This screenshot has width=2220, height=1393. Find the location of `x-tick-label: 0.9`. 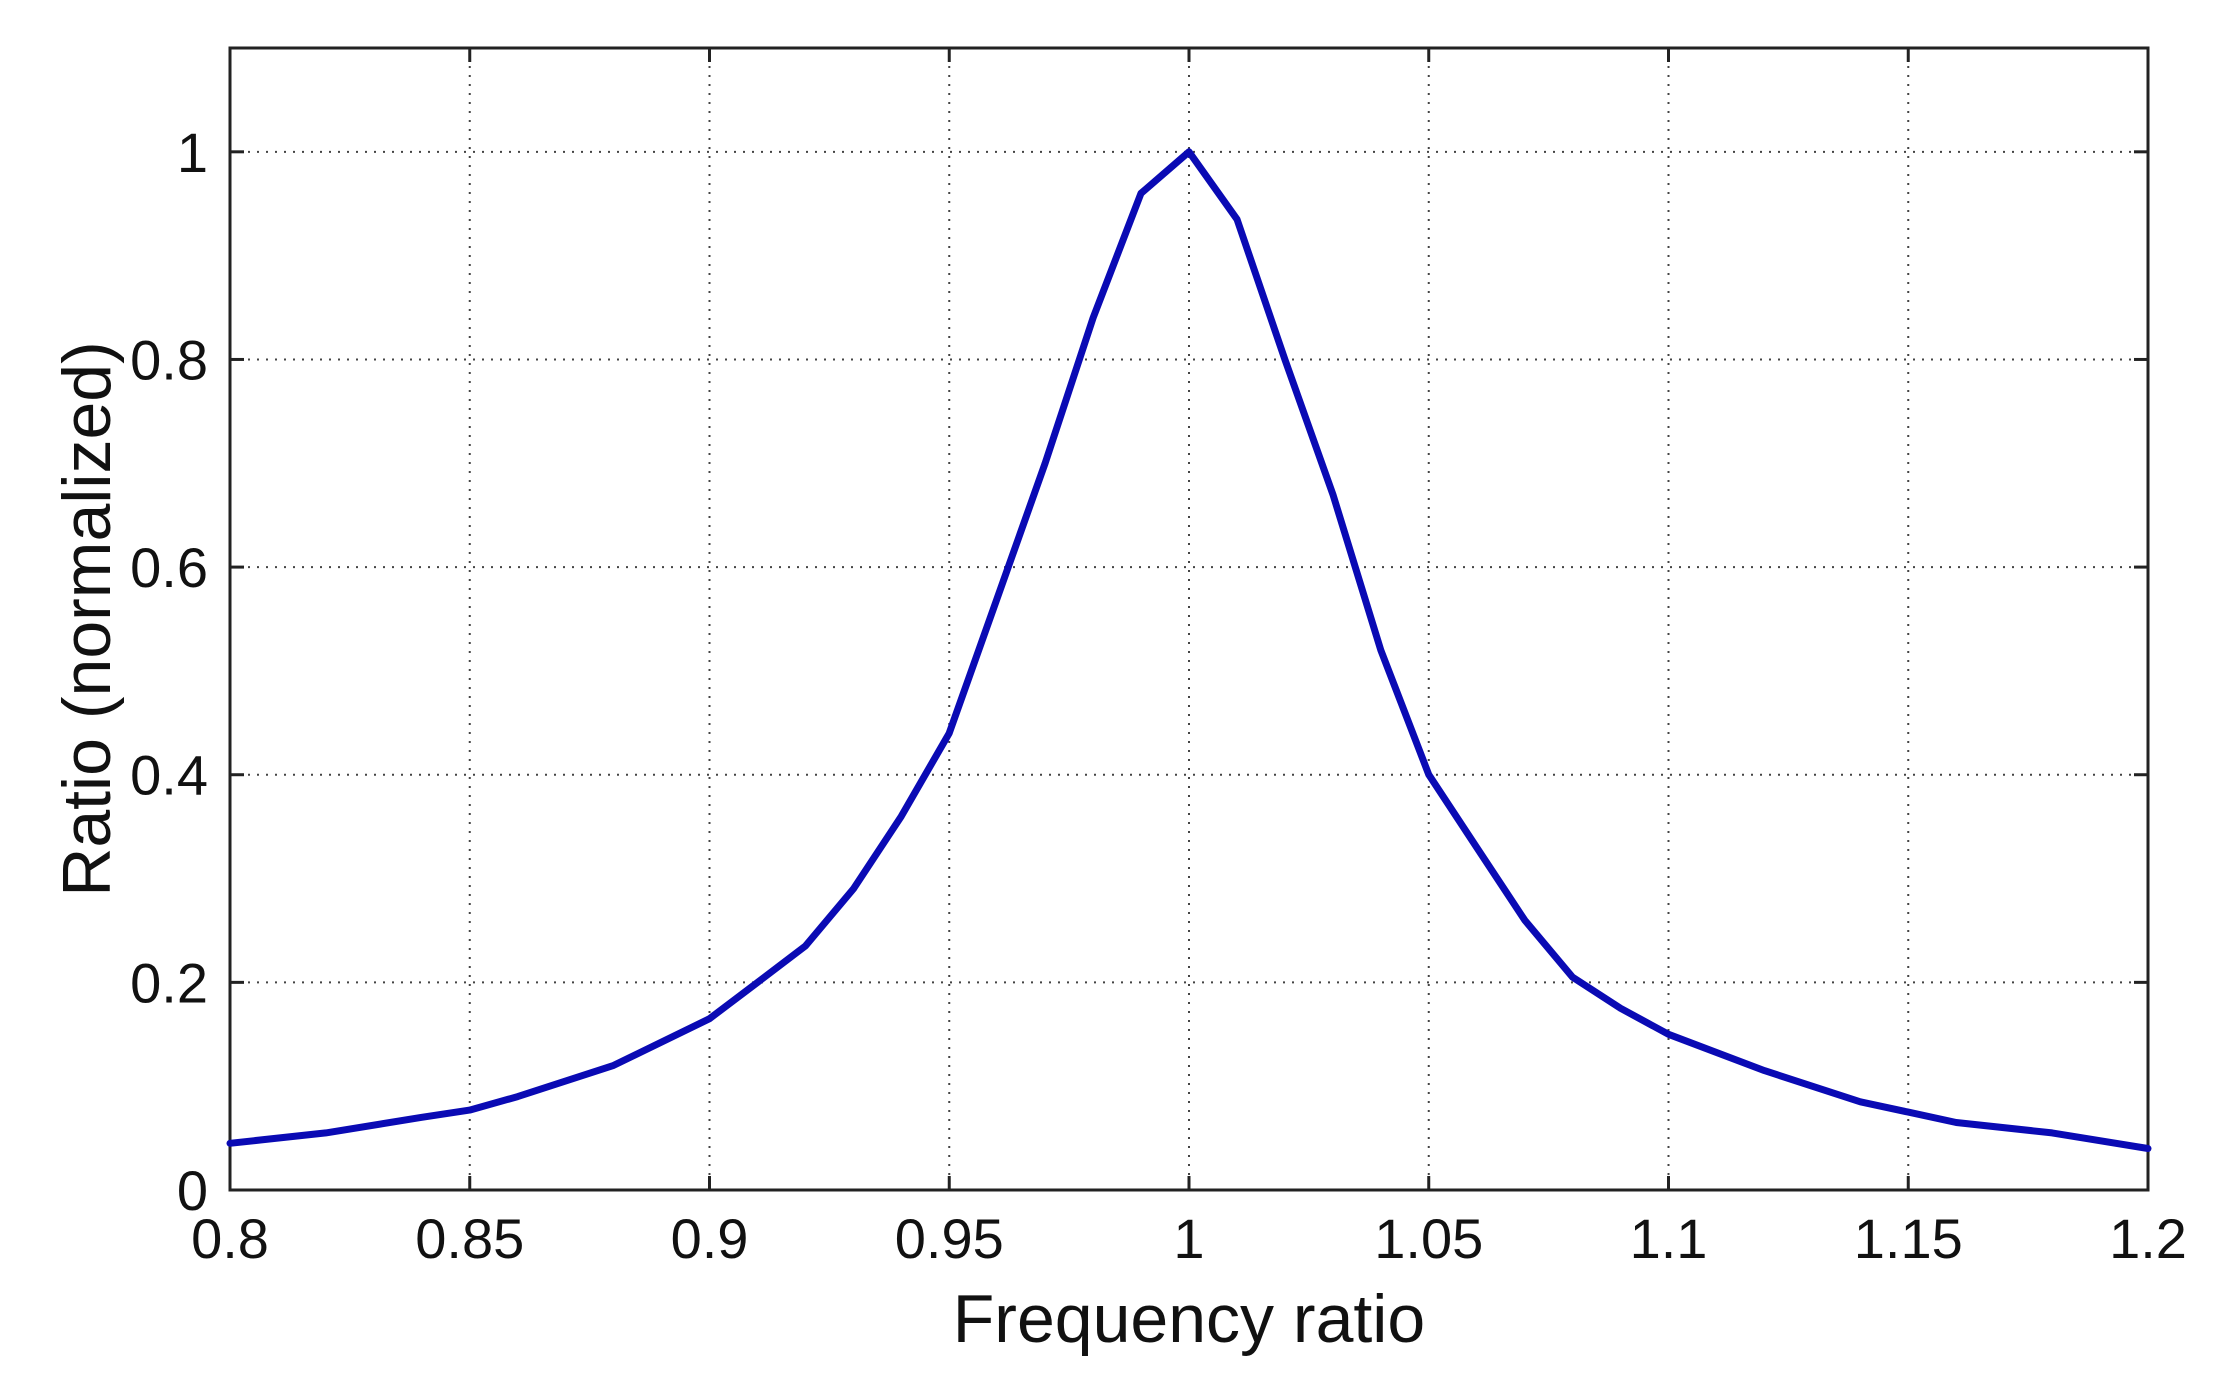

x-tick-label: 0.9 is located at coordinates (710, 1238).